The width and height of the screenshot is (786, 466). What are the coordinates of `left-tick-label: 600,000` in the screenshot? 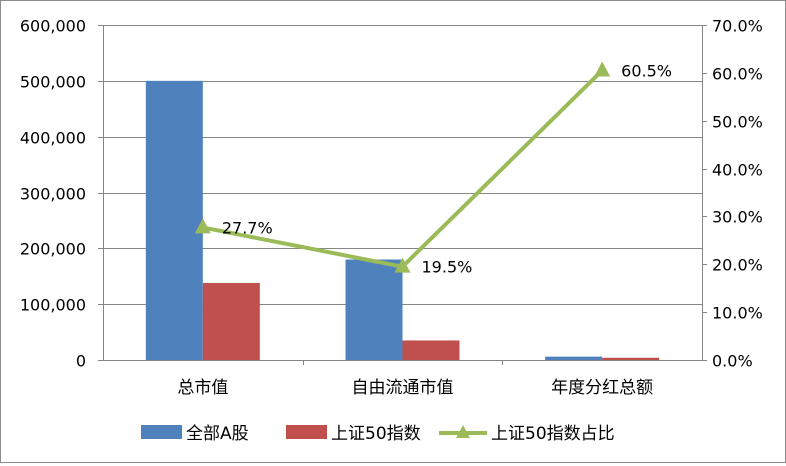 It's located at (53, 26).